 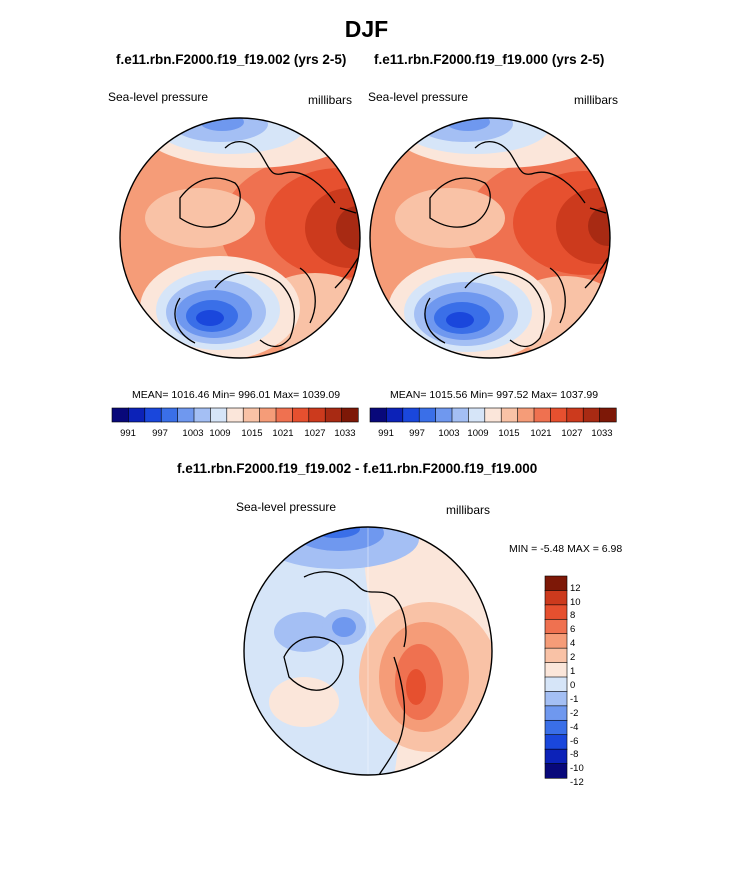 What do you see at coordinates (193, 433) in the screenshot?
I see `cbar1-tick-label: 1003` at bounding box center [193, 433].